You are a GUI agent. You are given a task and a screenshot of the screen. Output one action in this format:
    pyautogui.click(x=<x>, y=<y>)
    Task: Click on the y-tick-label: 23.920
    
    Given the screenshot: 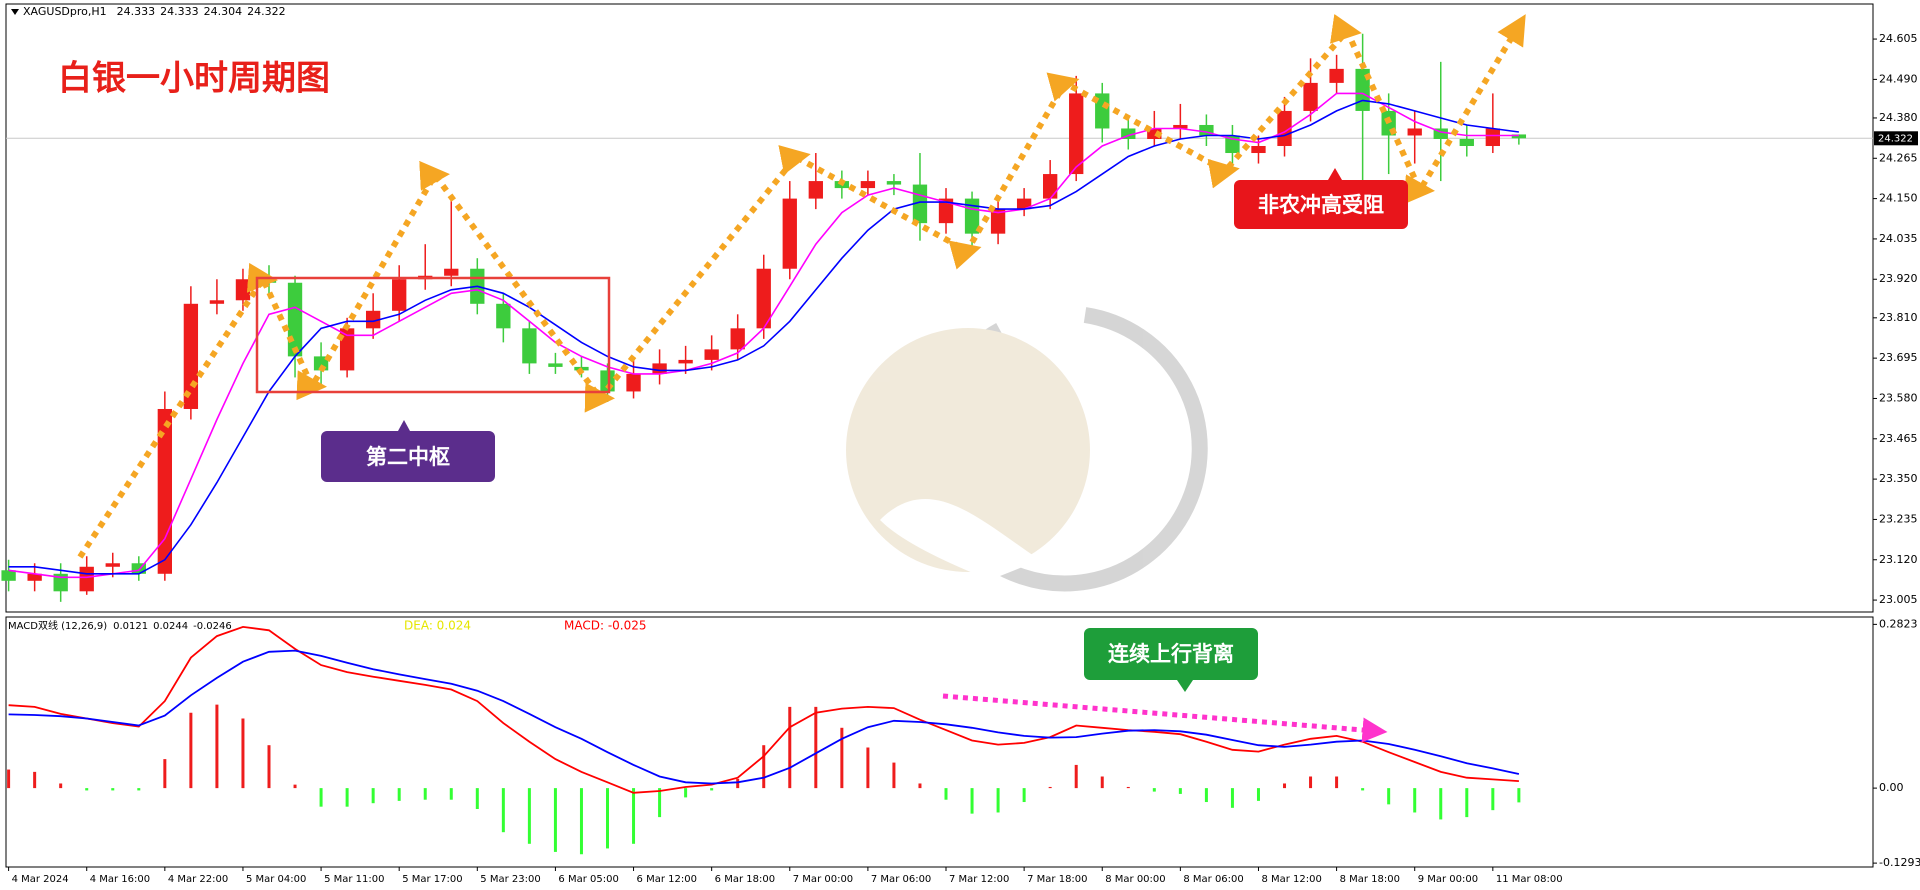 What is the action you would take?
    pyautogui.click(x=1898, y=278)
    